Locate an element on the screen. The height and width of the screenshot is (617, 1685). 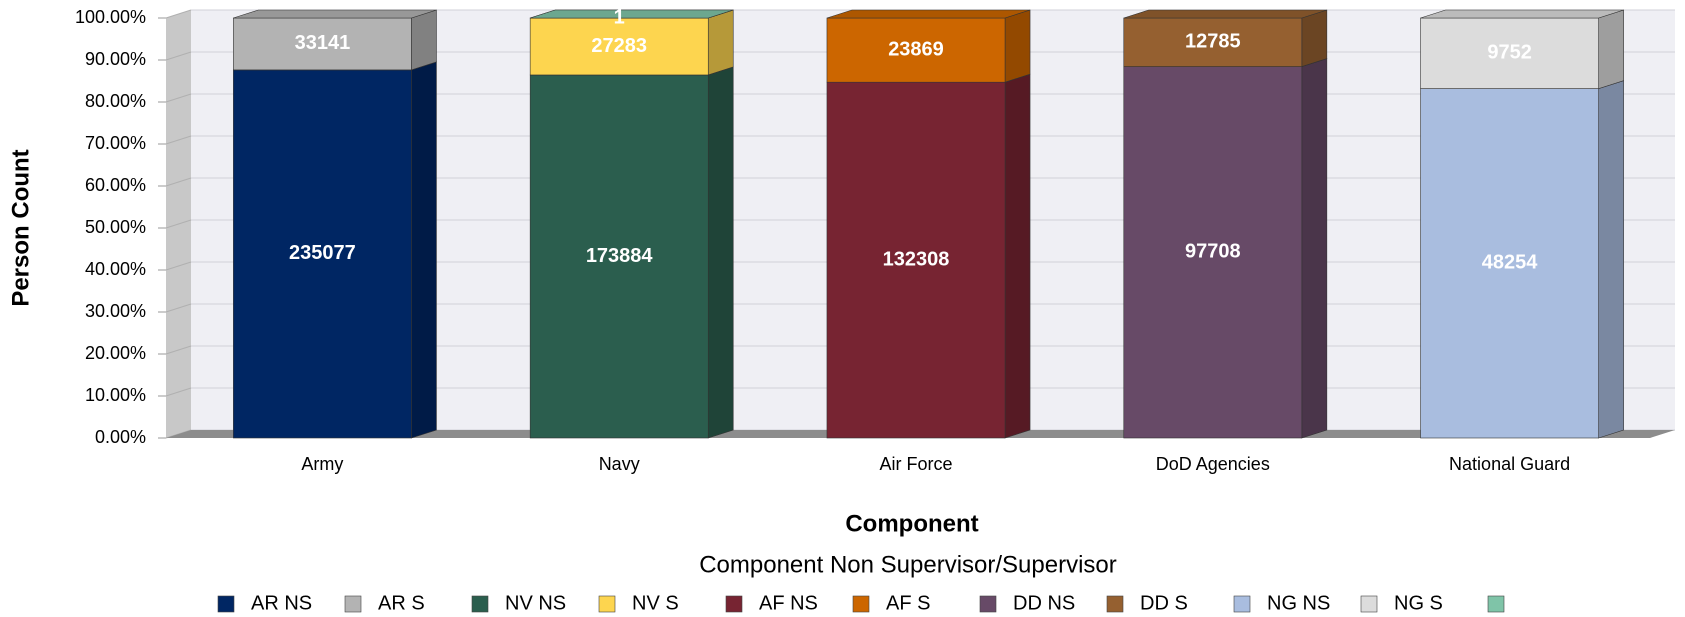
value-label: 97708 is located at coordinates (1213, 252).